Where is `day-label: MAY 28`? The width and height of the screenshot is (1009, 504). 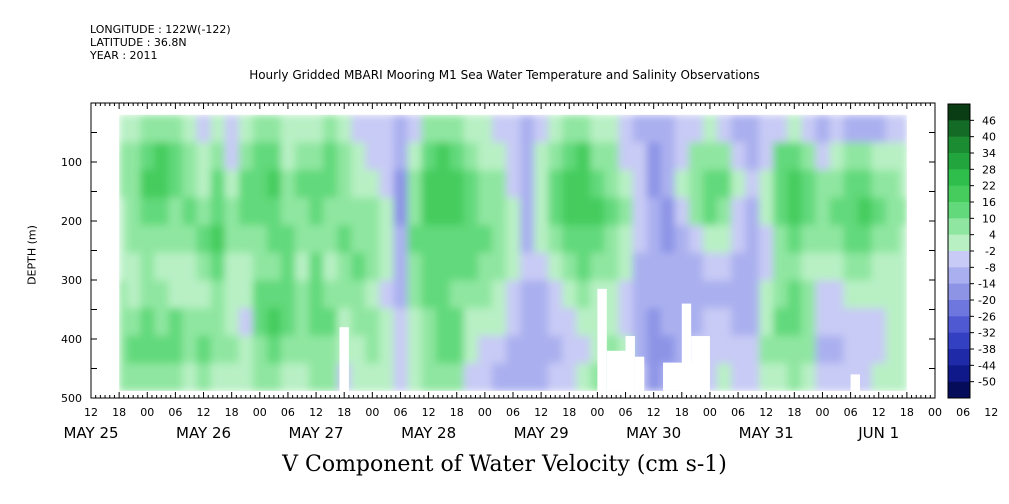
day-label: MAY 28 is located at coordinates (428, 433).